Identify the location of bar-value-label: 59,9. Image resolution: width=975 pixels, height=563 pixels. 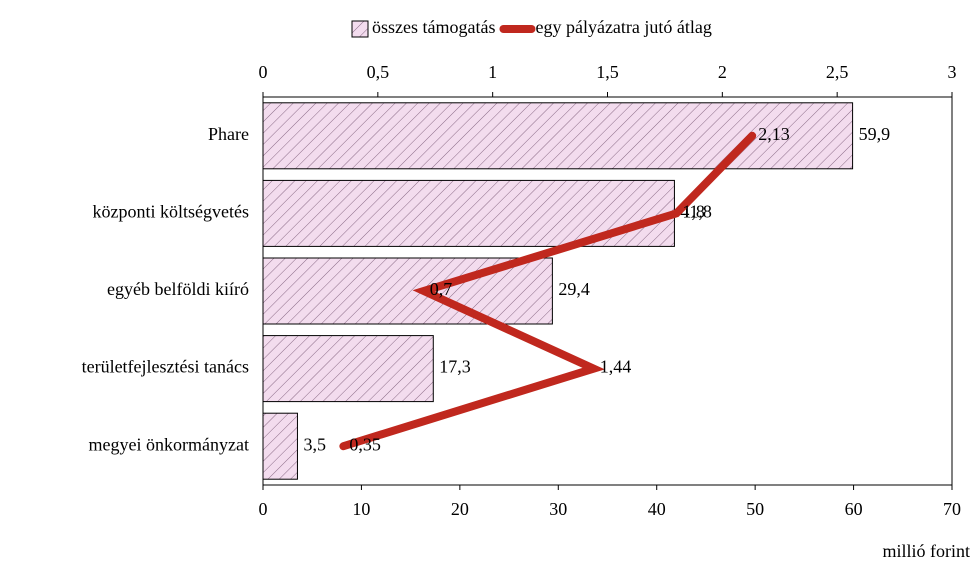
(875, 134).